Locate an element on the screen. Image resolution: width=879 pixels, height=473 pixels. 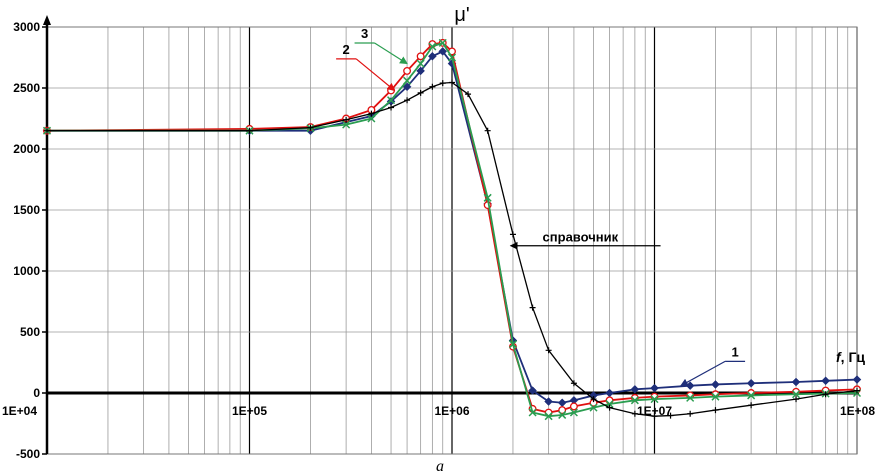
y-tick-label: 500 is located at coordinates (30, 332).